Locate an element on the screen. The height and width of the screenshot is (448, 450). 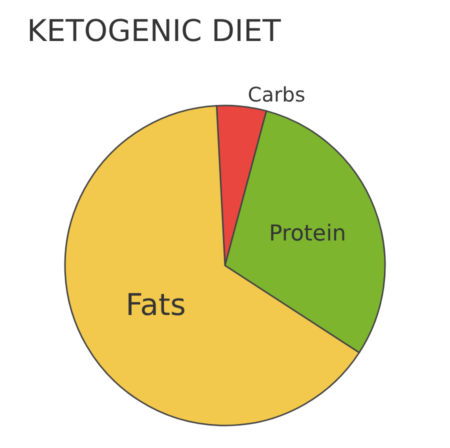
slice-label: Fats is located at coordinates (156, 305).